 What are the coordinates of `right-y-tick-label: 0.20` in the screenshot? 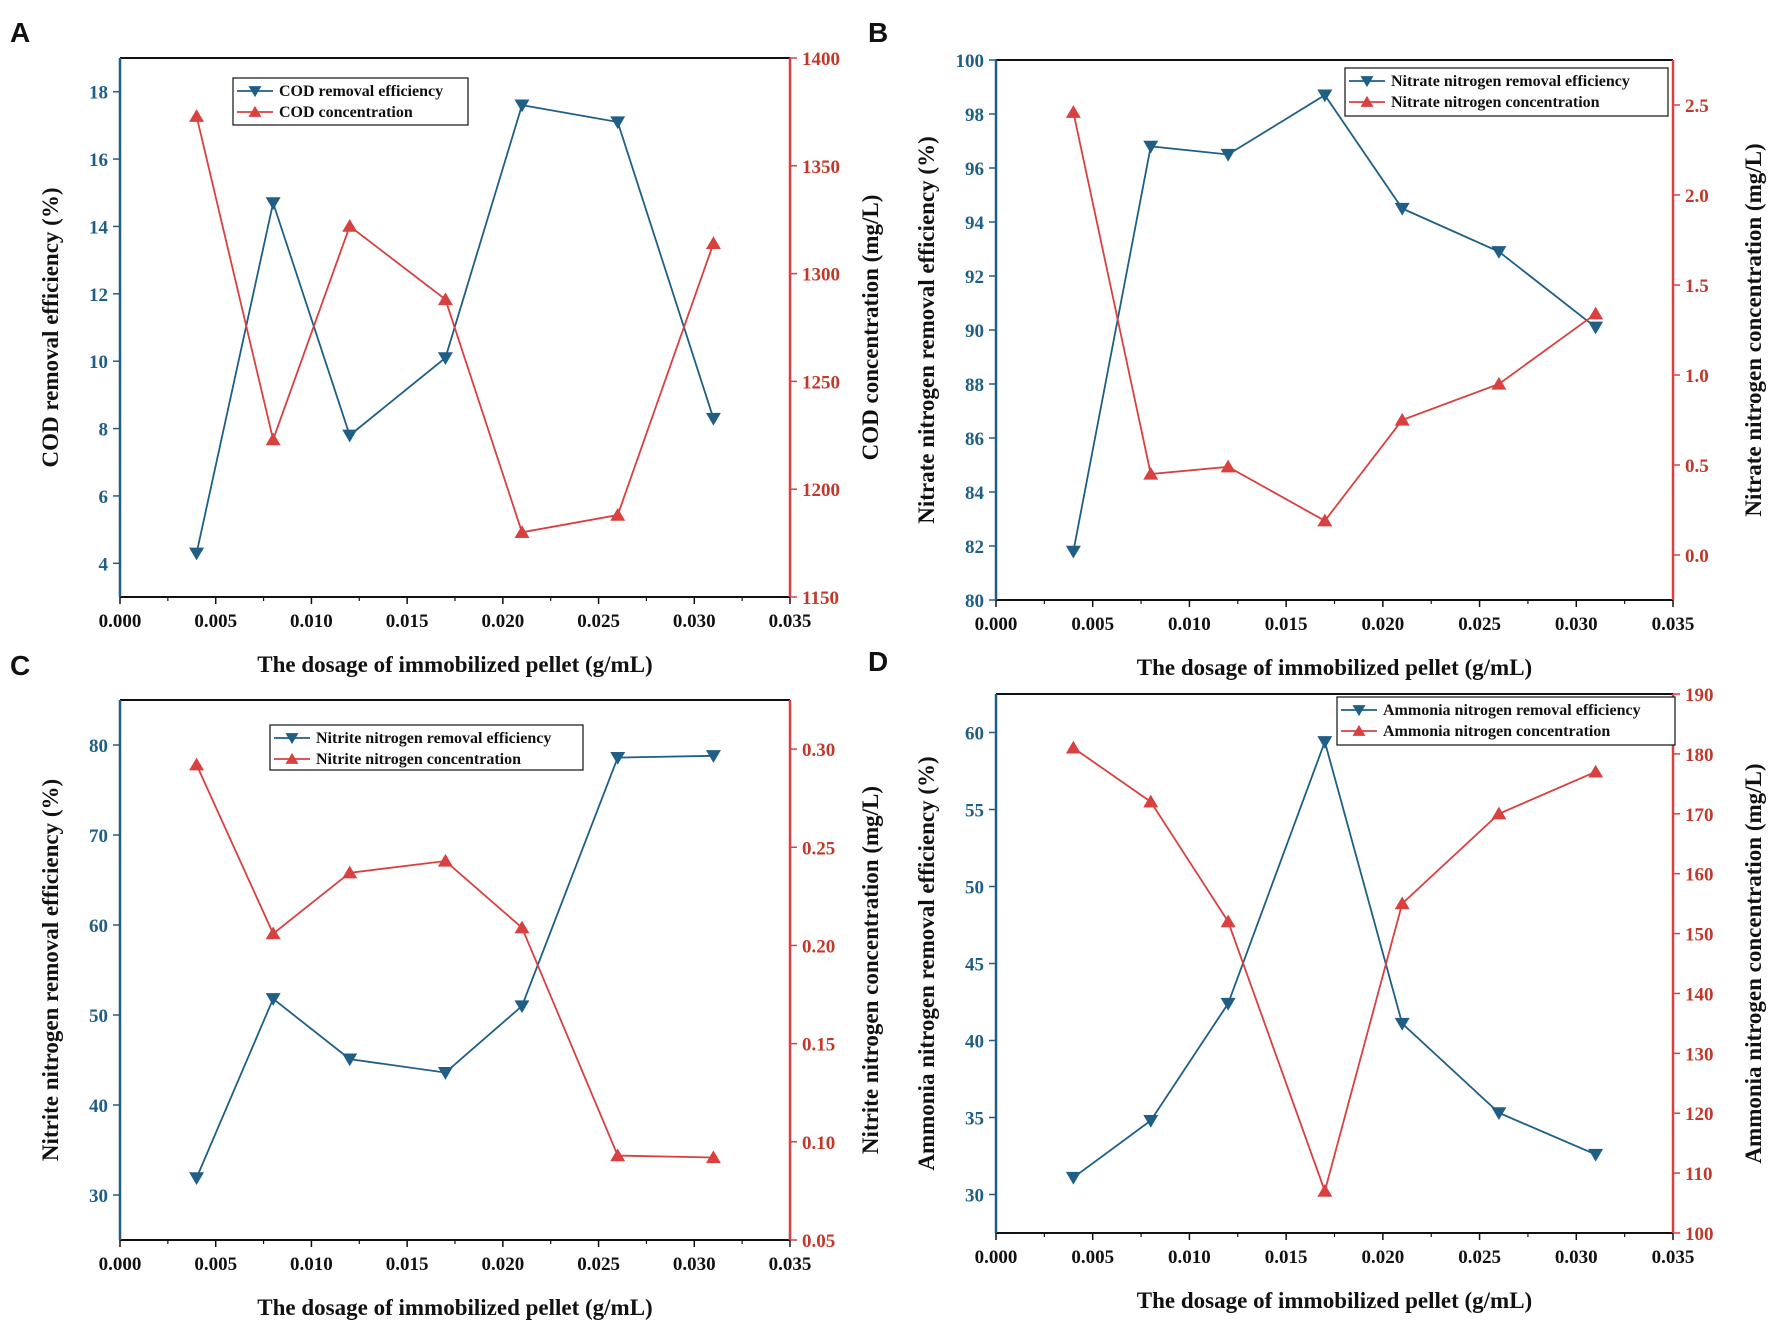 It's located at (818, 946).